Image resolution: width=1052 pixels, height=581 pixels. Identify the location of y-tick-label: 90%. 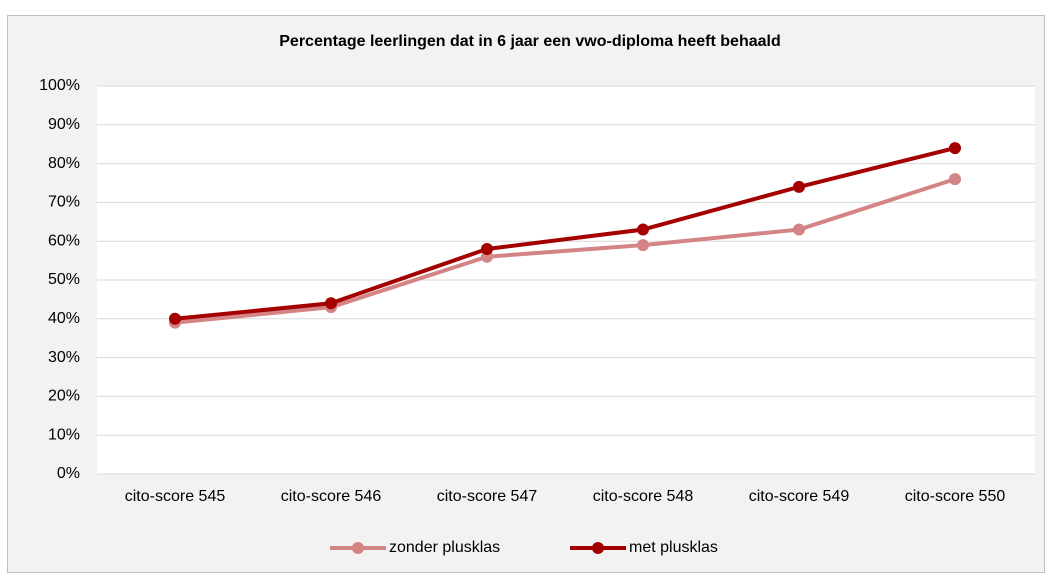
(64, 124).